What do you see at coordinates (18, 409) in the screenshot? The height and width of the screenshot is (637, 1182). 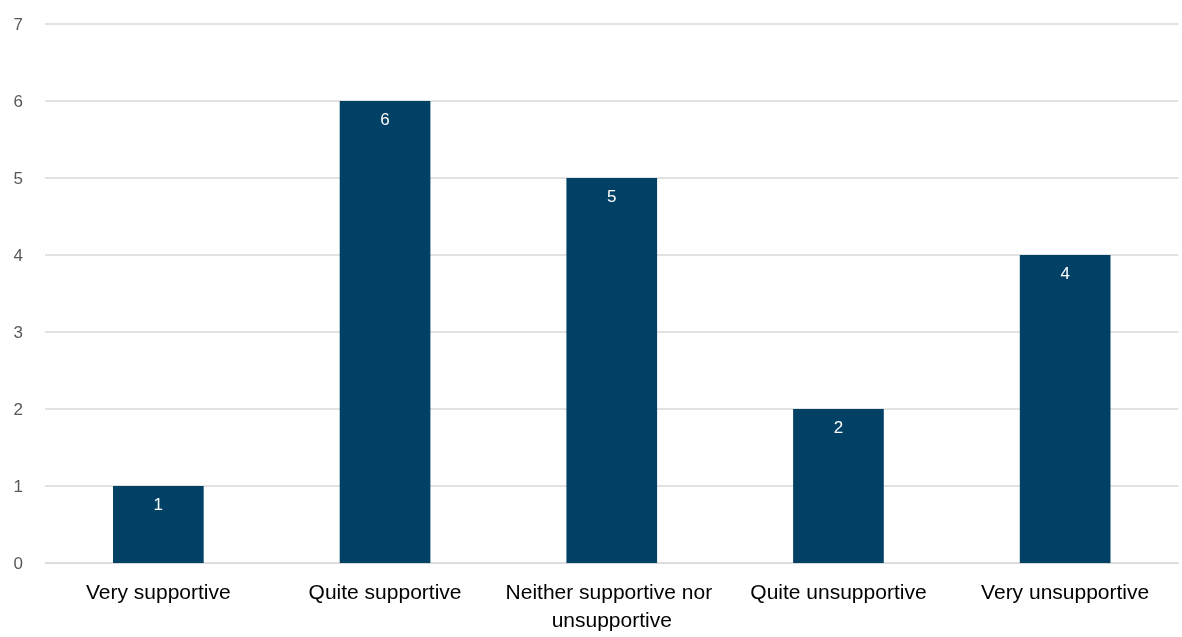 I see `y-tick-label: 2` at bounding box center [18, 409].